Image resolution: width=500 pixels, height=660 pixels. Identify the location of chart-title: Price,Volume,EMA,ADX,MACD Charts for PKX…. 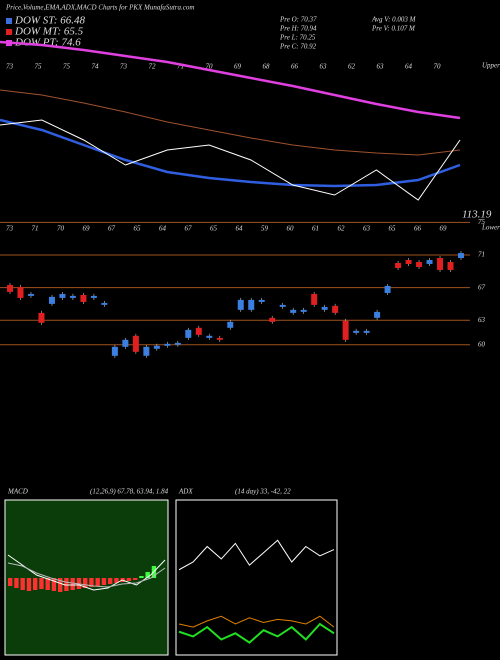
(99, 8).